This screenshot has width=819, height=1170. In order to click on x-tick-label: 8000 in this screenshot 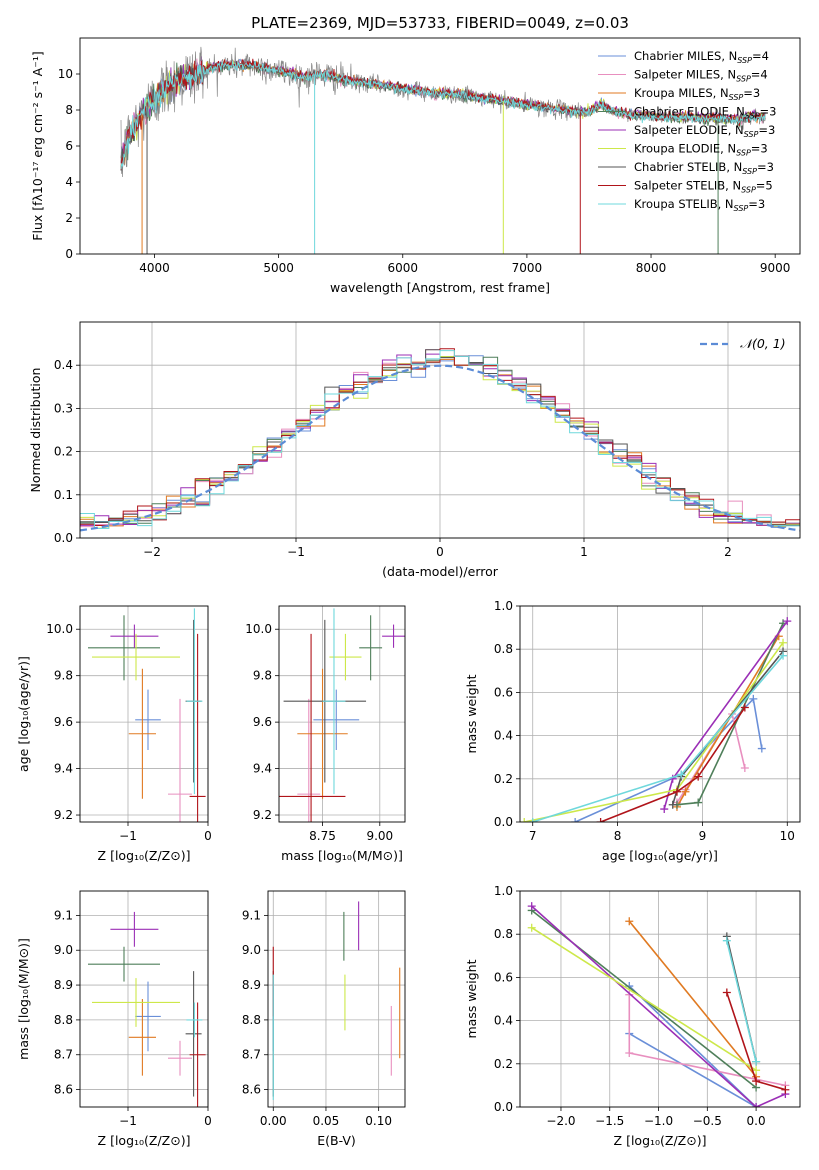, I will do `click(651, 268)`.